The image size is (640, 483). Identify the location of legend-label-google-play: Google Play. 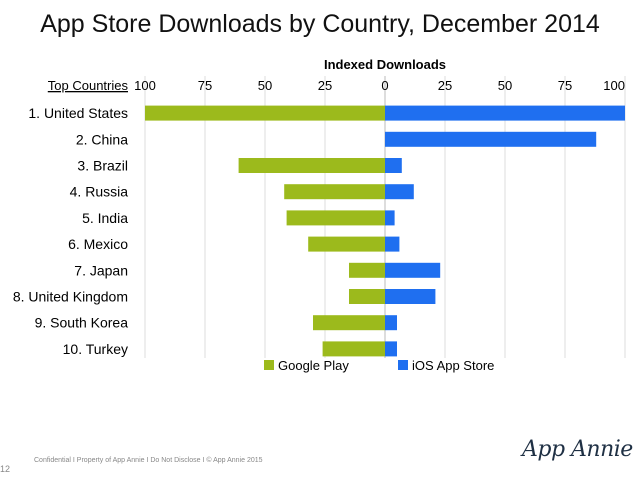
(313, 365).